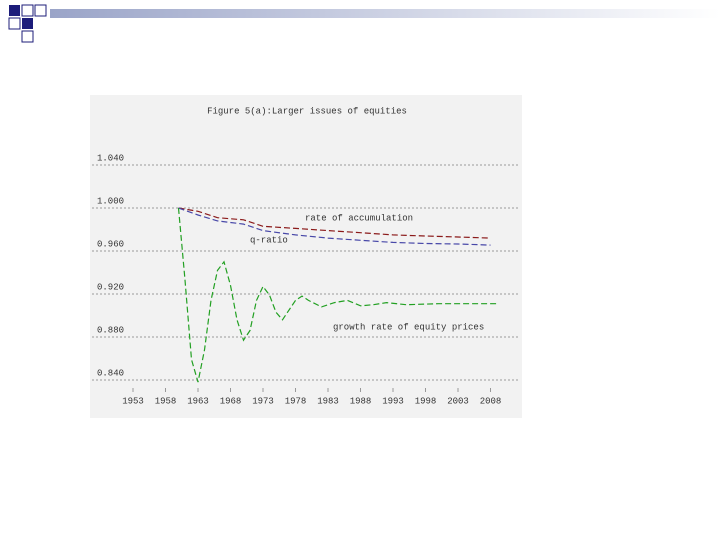 This screenshot has width=720, height=545. Describe the element at coordinates (110, 158) in the screenshot. I see `y-tick-label: 1.040` at that location.